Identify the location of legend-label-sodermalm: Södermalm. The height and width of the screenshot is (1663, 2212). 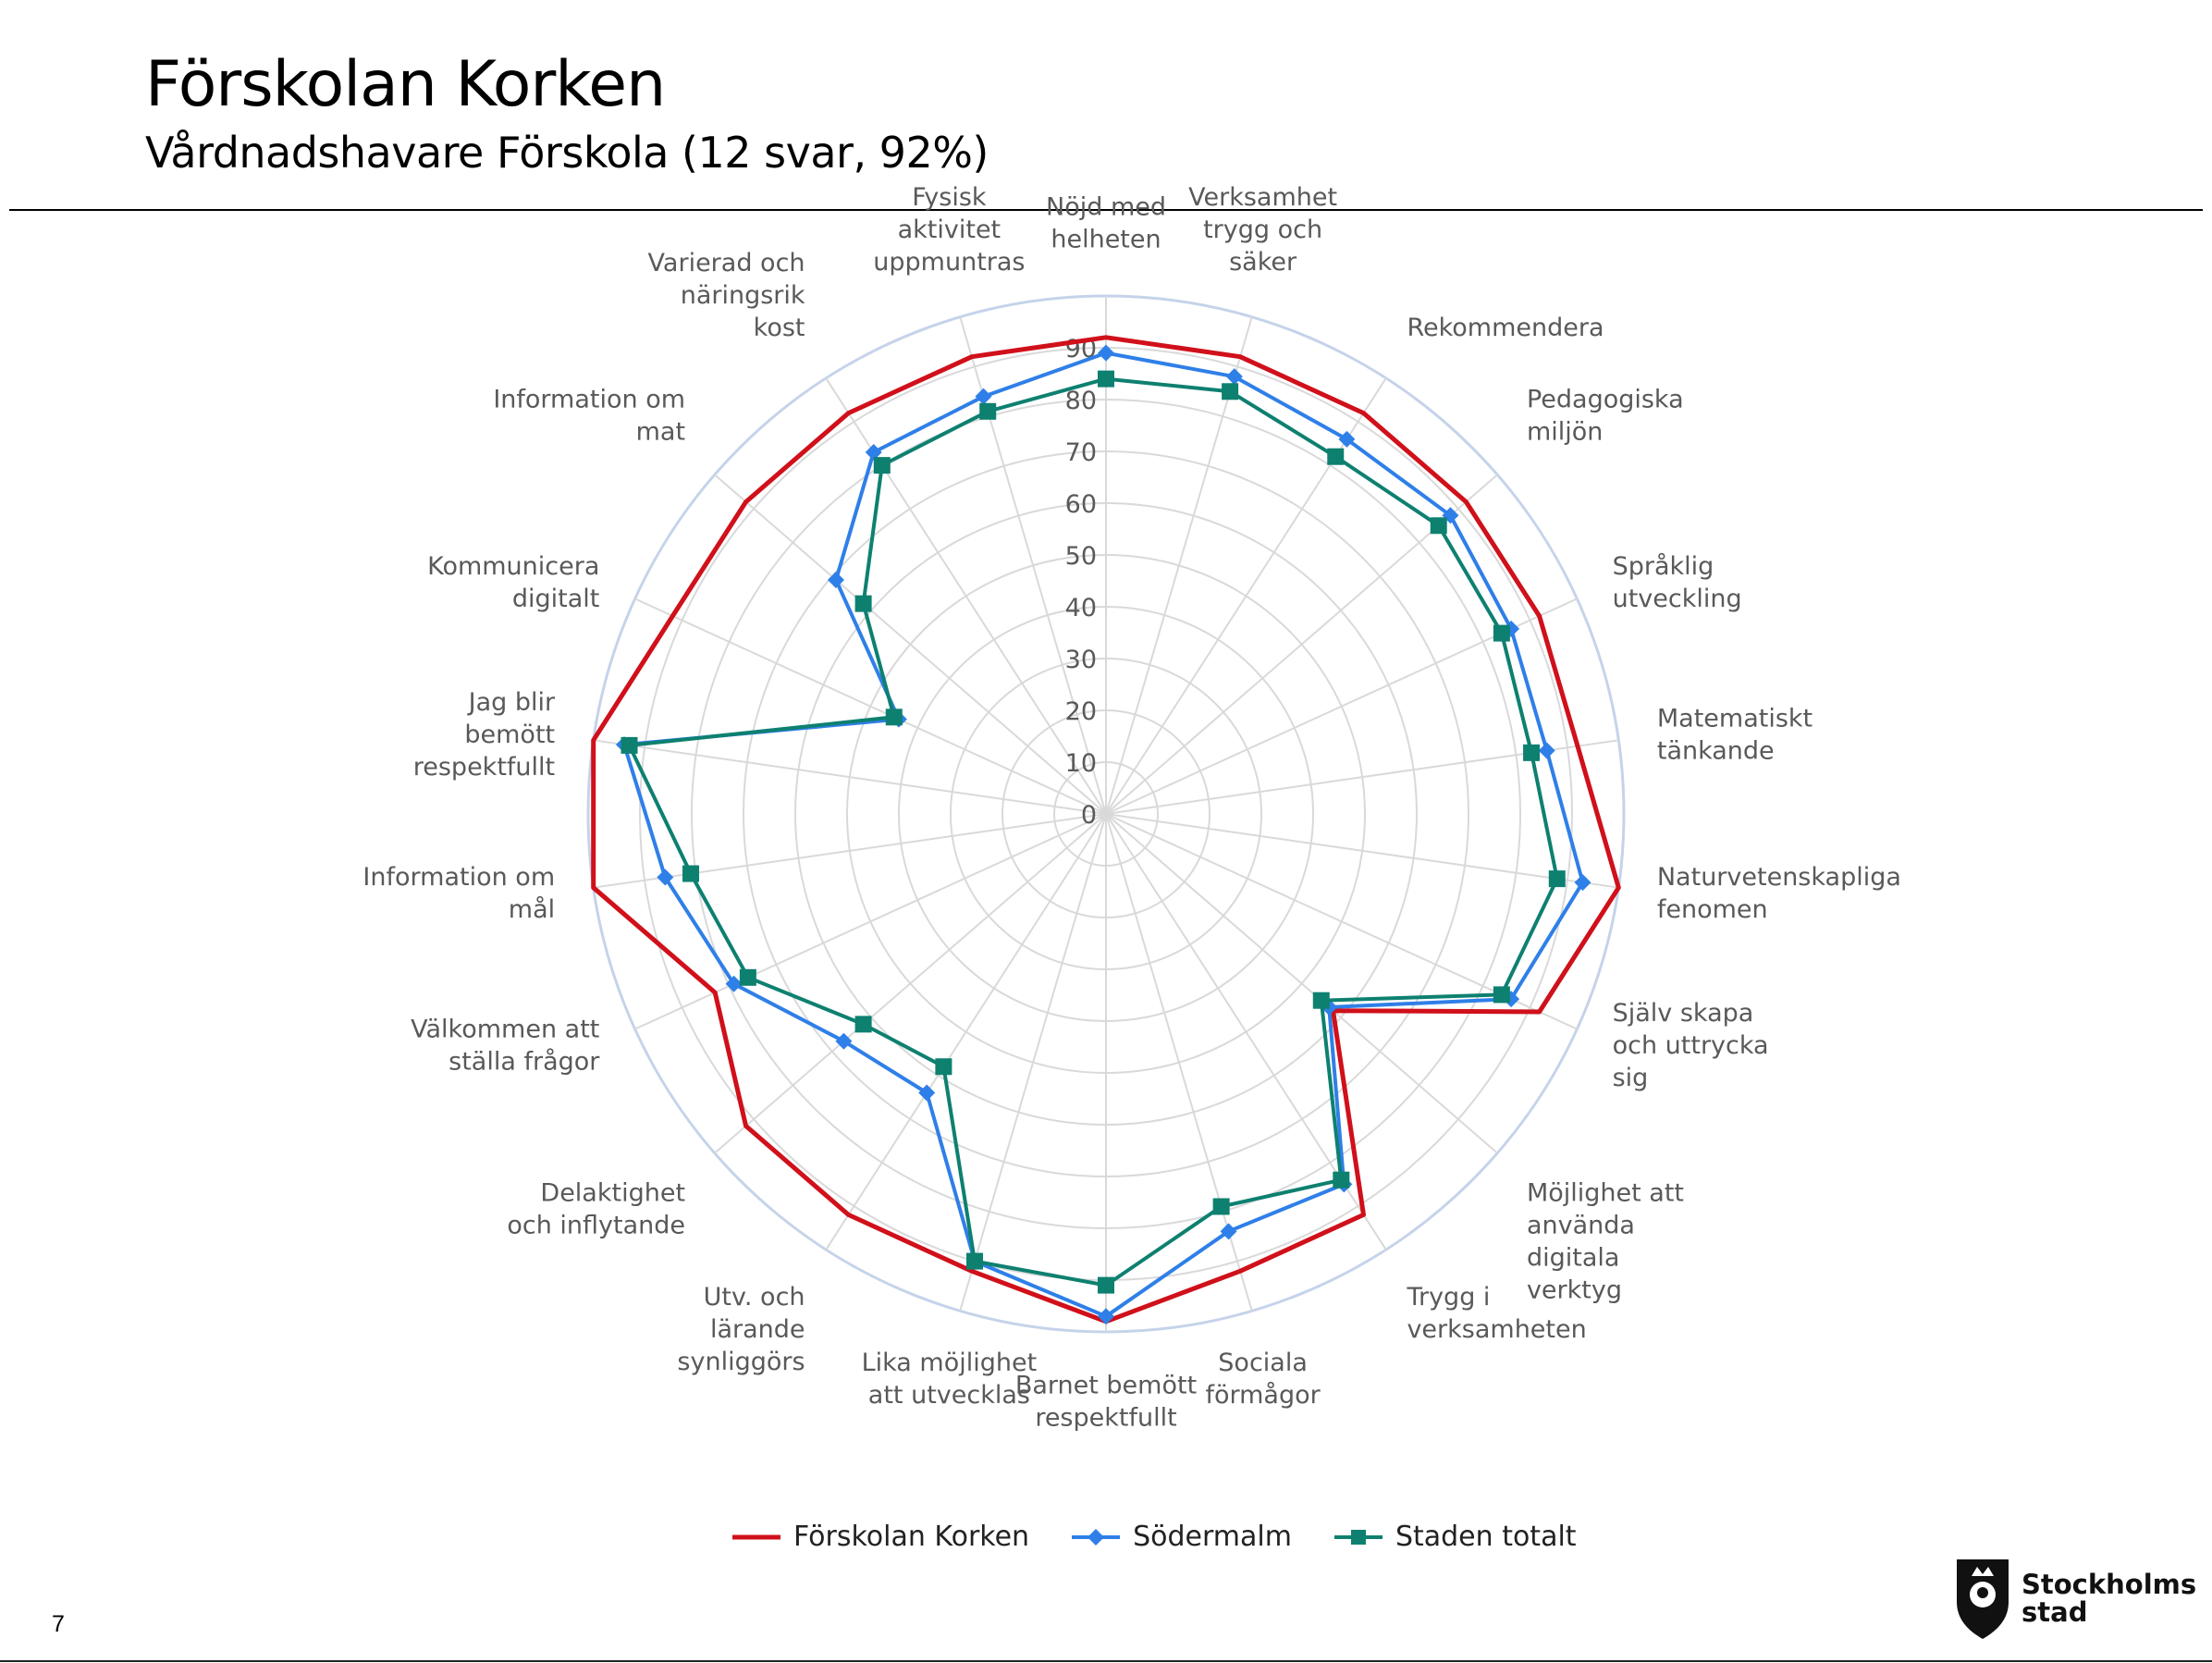
(1213, 1537).